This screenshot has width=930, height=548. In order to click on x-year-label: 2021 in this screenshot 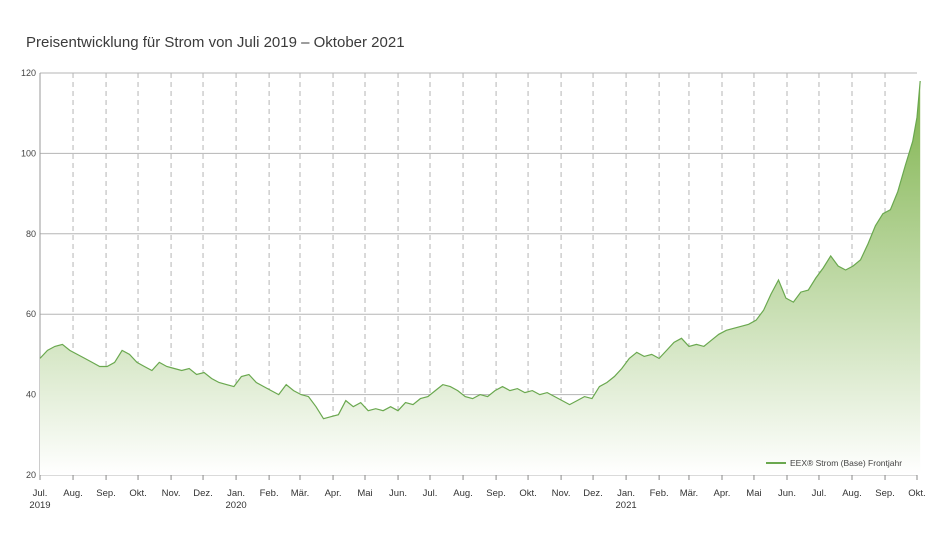, I will do `click(626, 505)`.